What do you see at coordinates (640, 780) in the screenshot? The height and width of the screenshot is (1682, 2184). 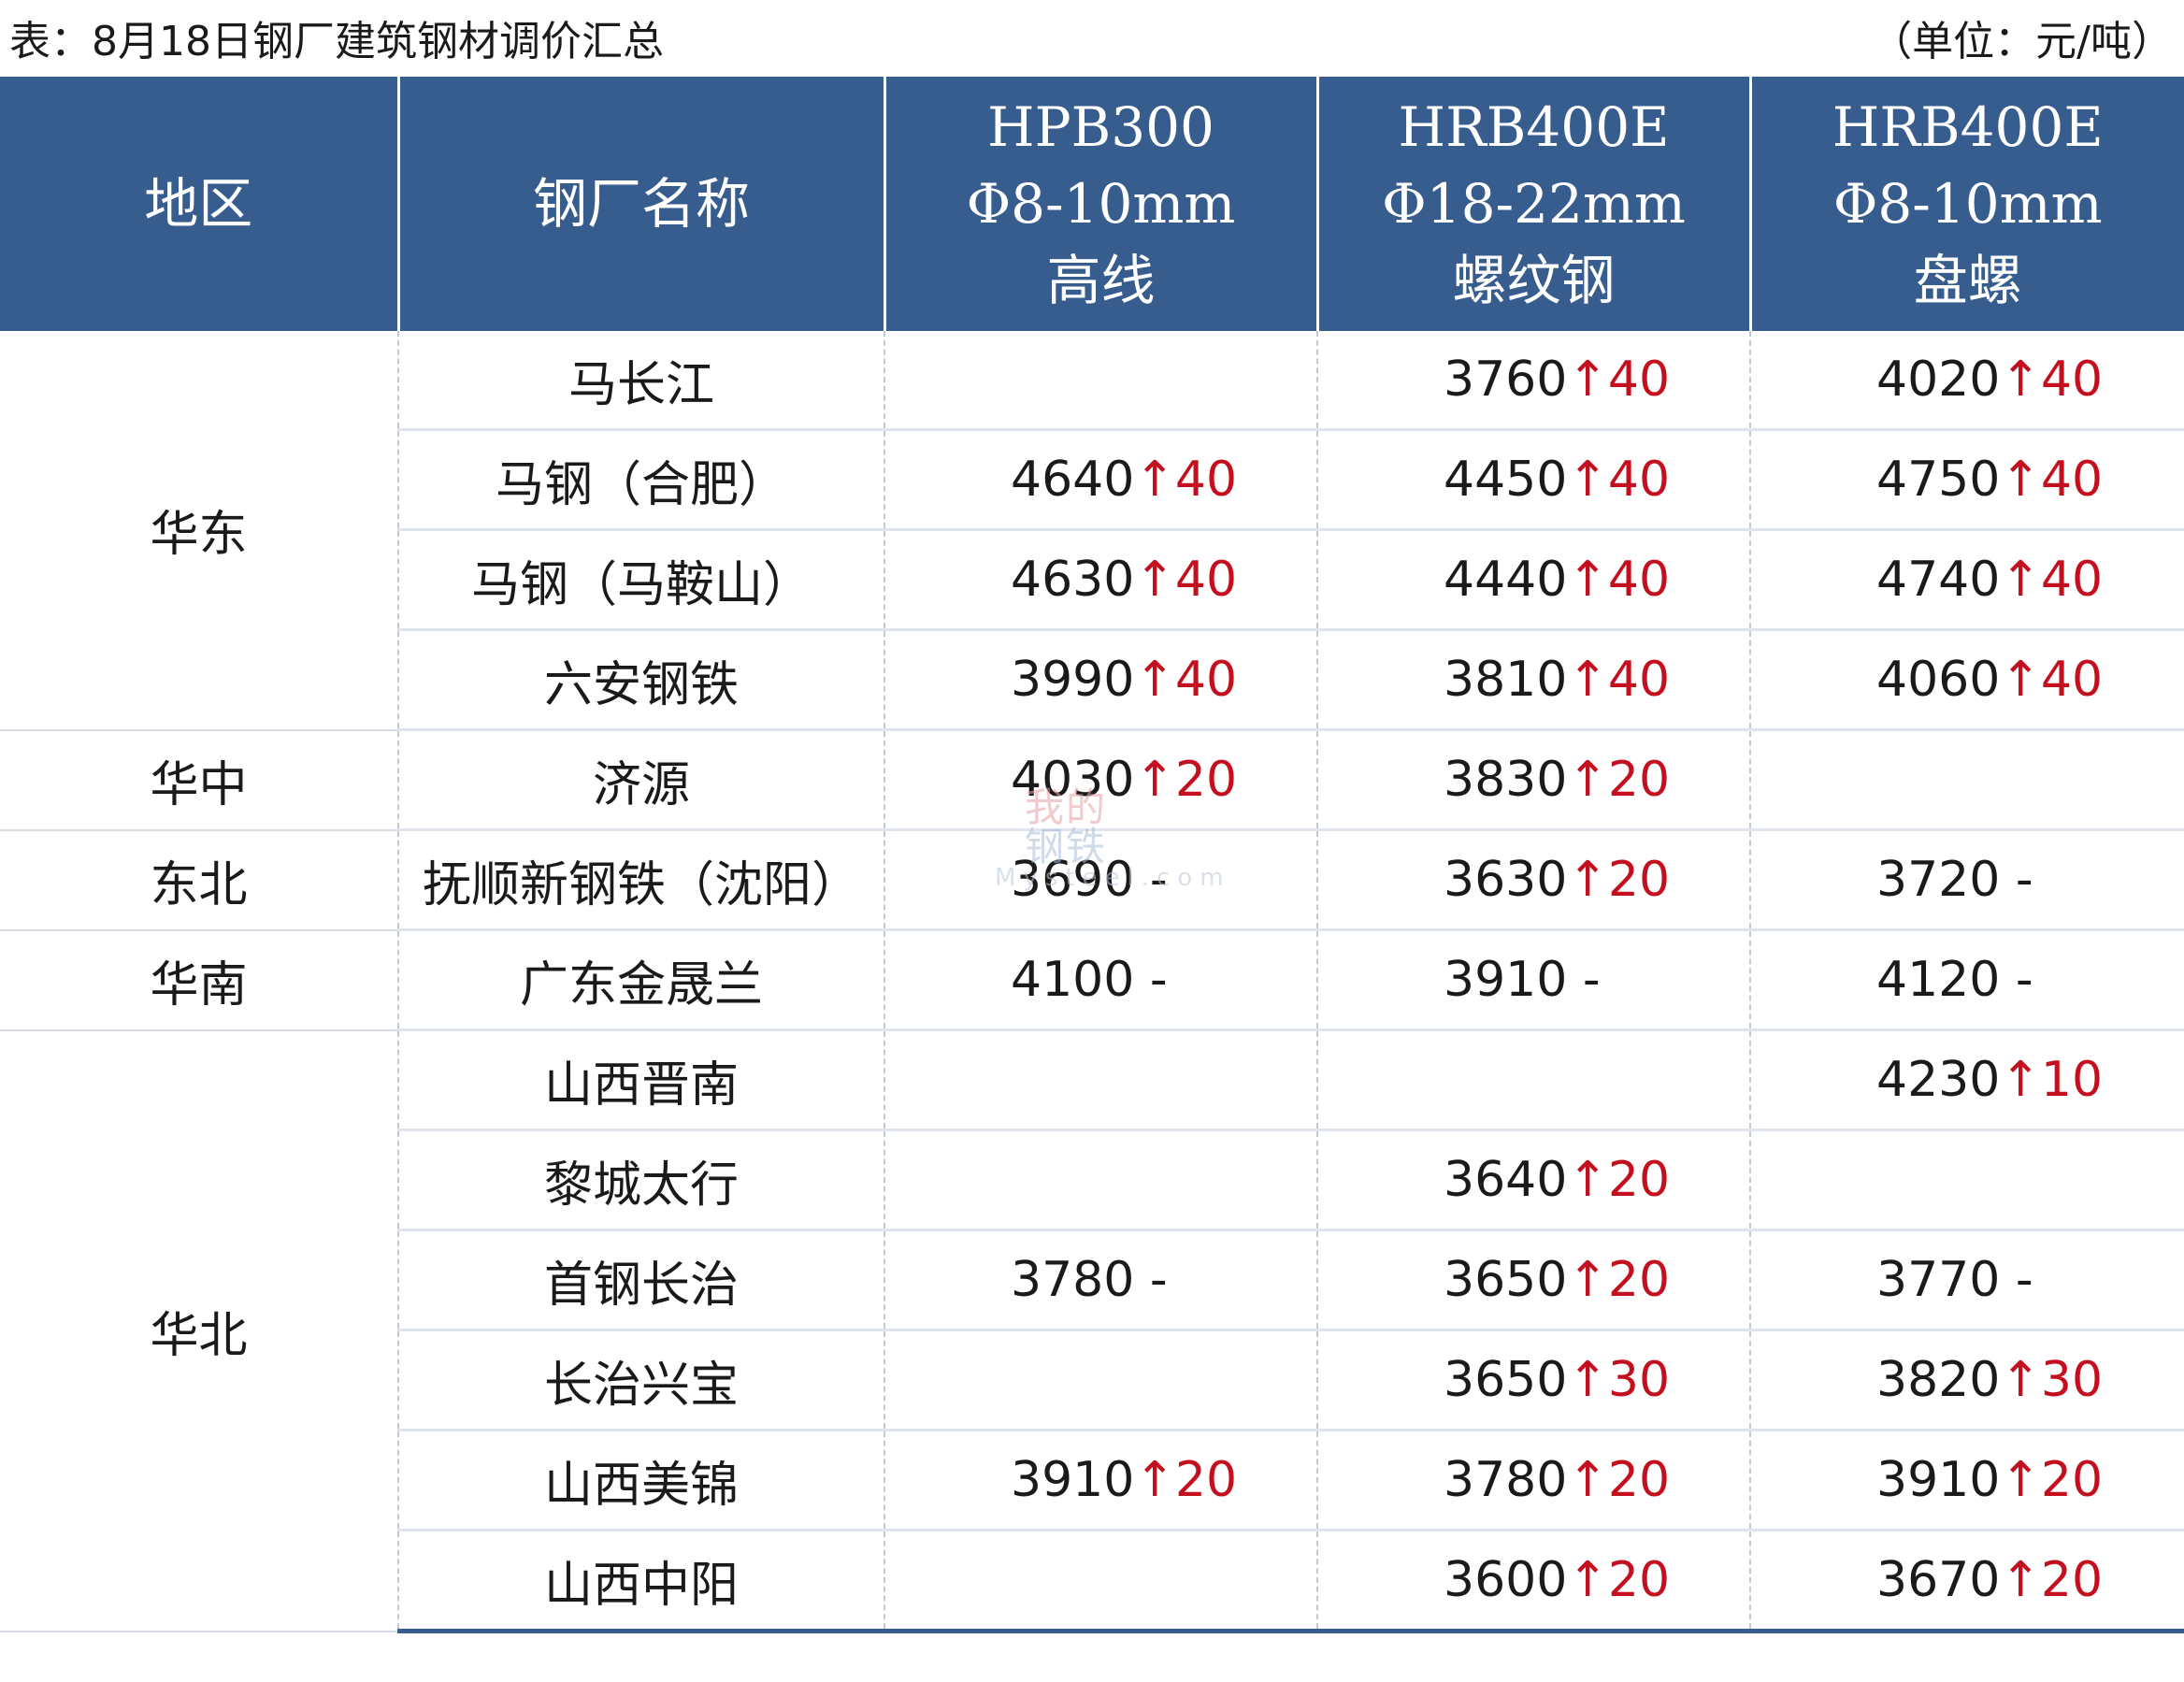 I see `mill-name-cell: 济源` at bounding box center [640, 780].